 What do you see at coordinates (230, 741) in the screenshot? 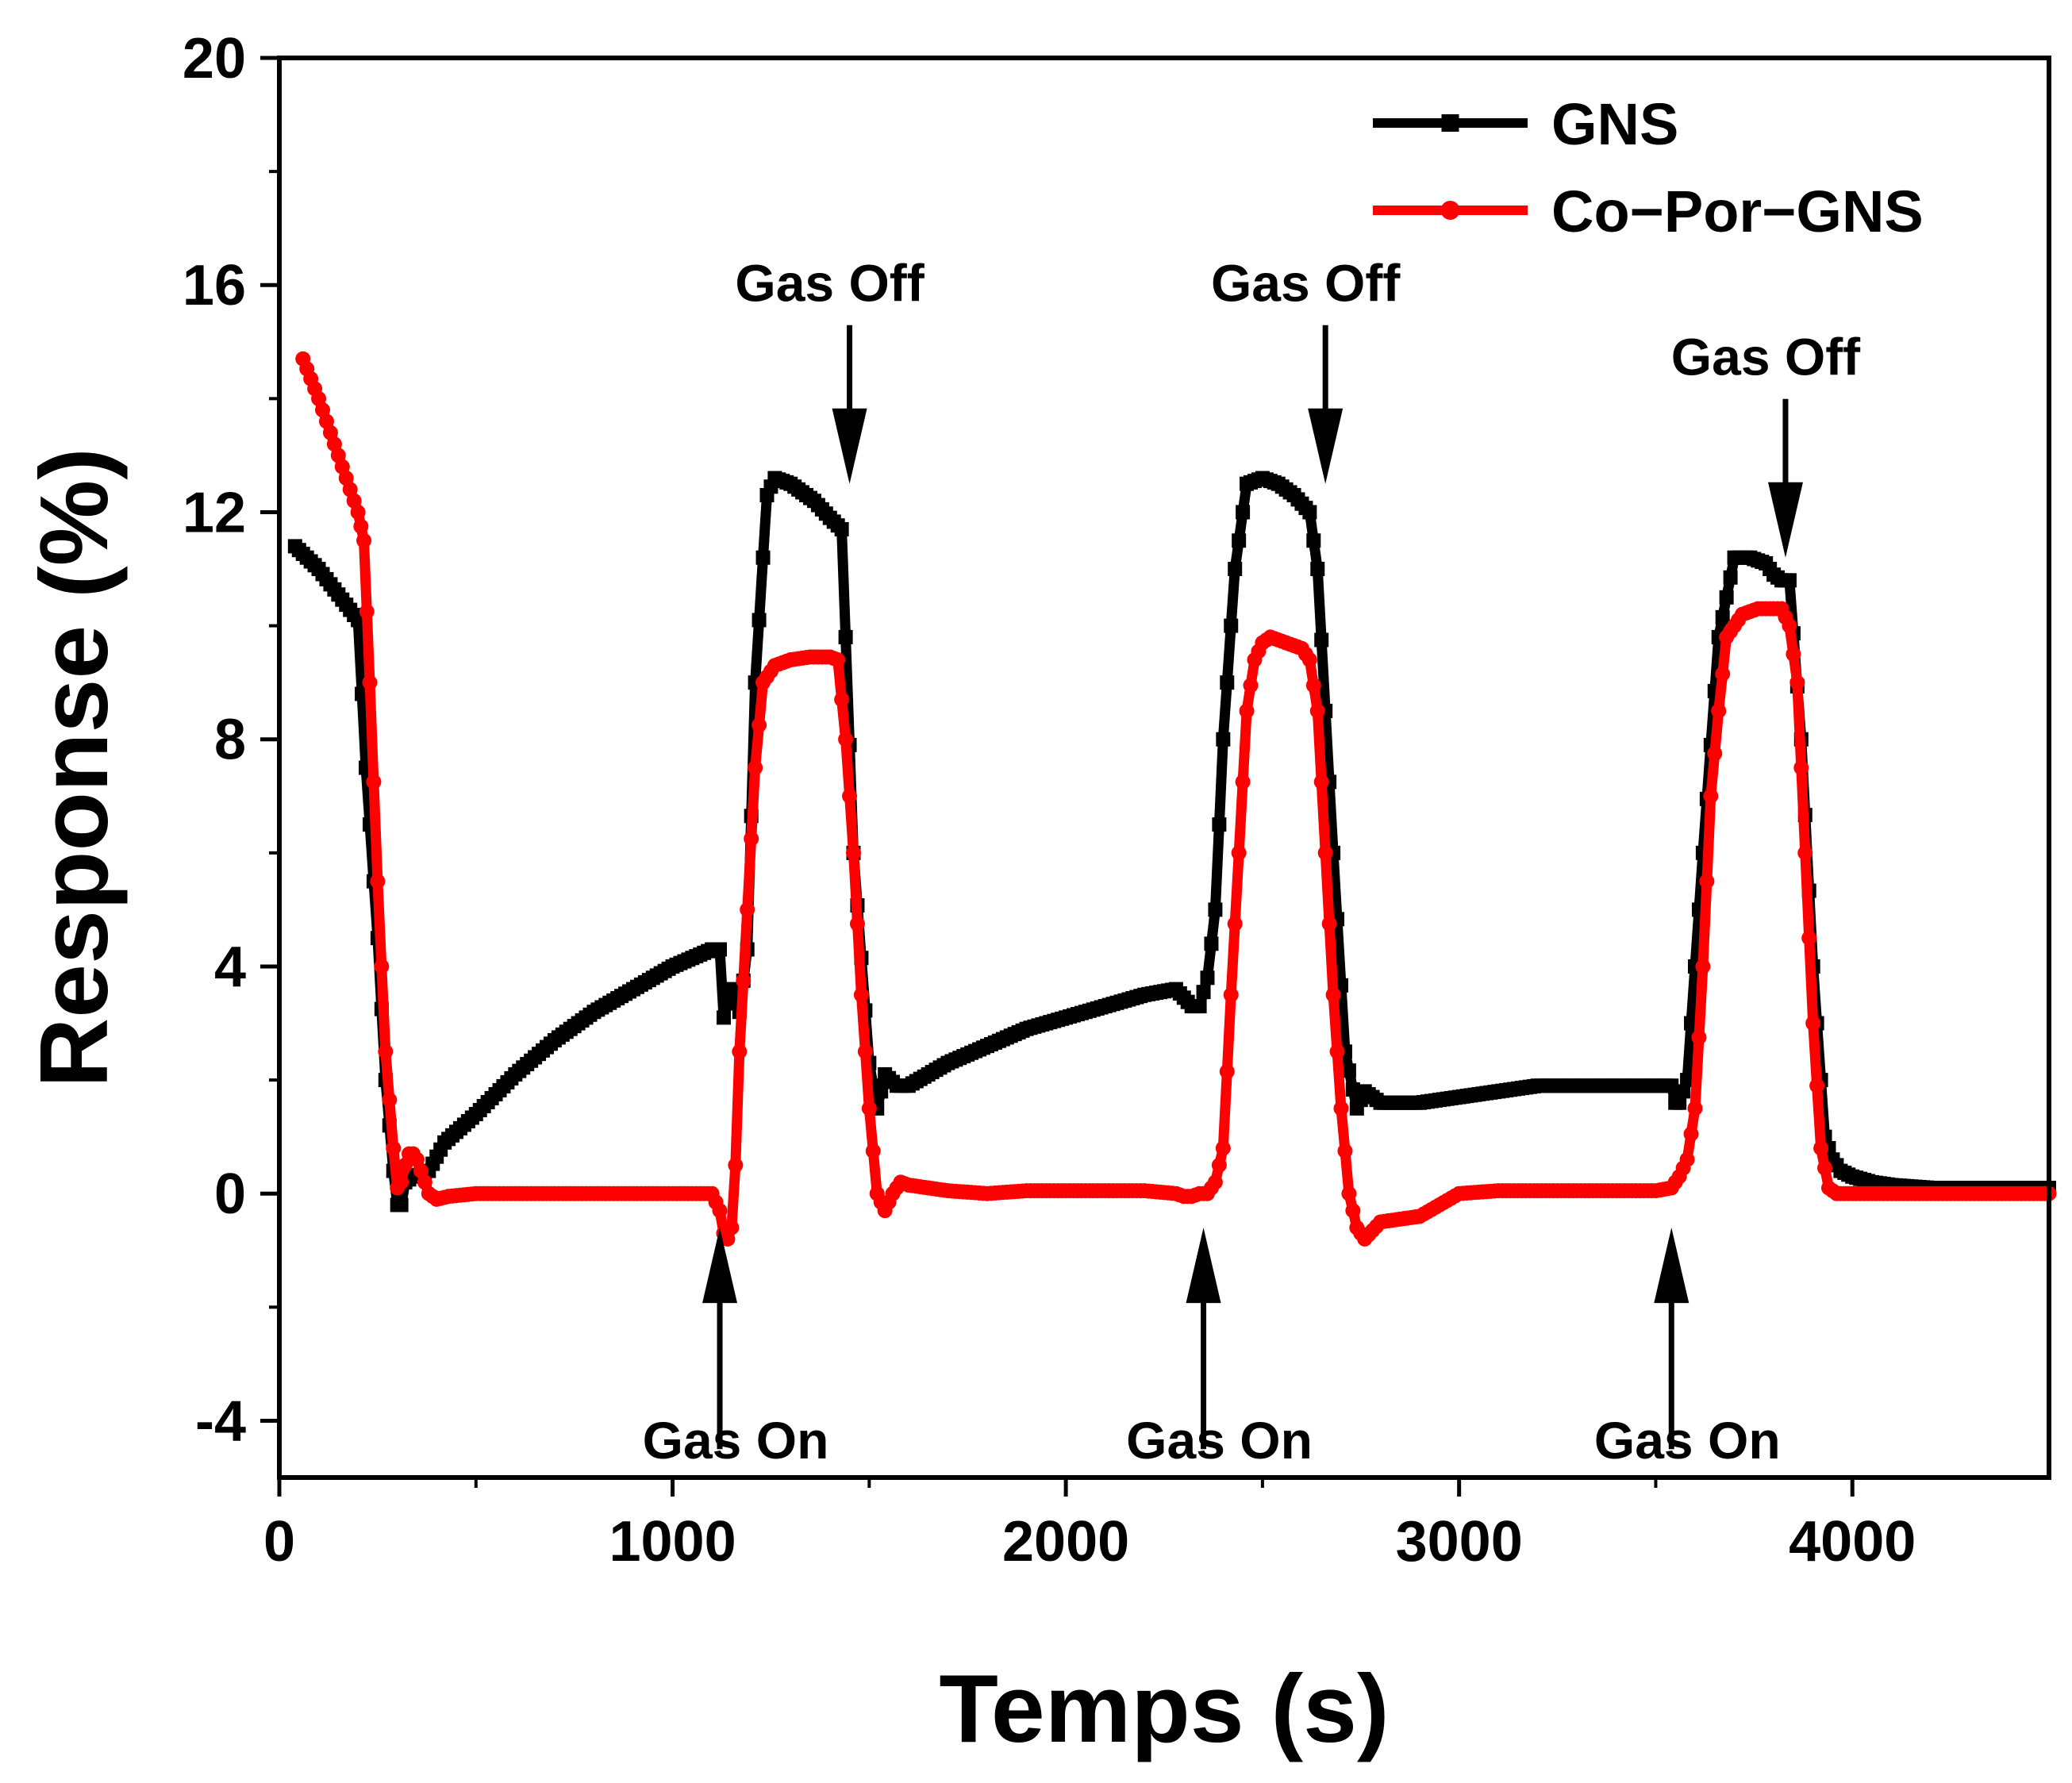
I see `y-tick-label: 8` at bounding box center [230, 741].